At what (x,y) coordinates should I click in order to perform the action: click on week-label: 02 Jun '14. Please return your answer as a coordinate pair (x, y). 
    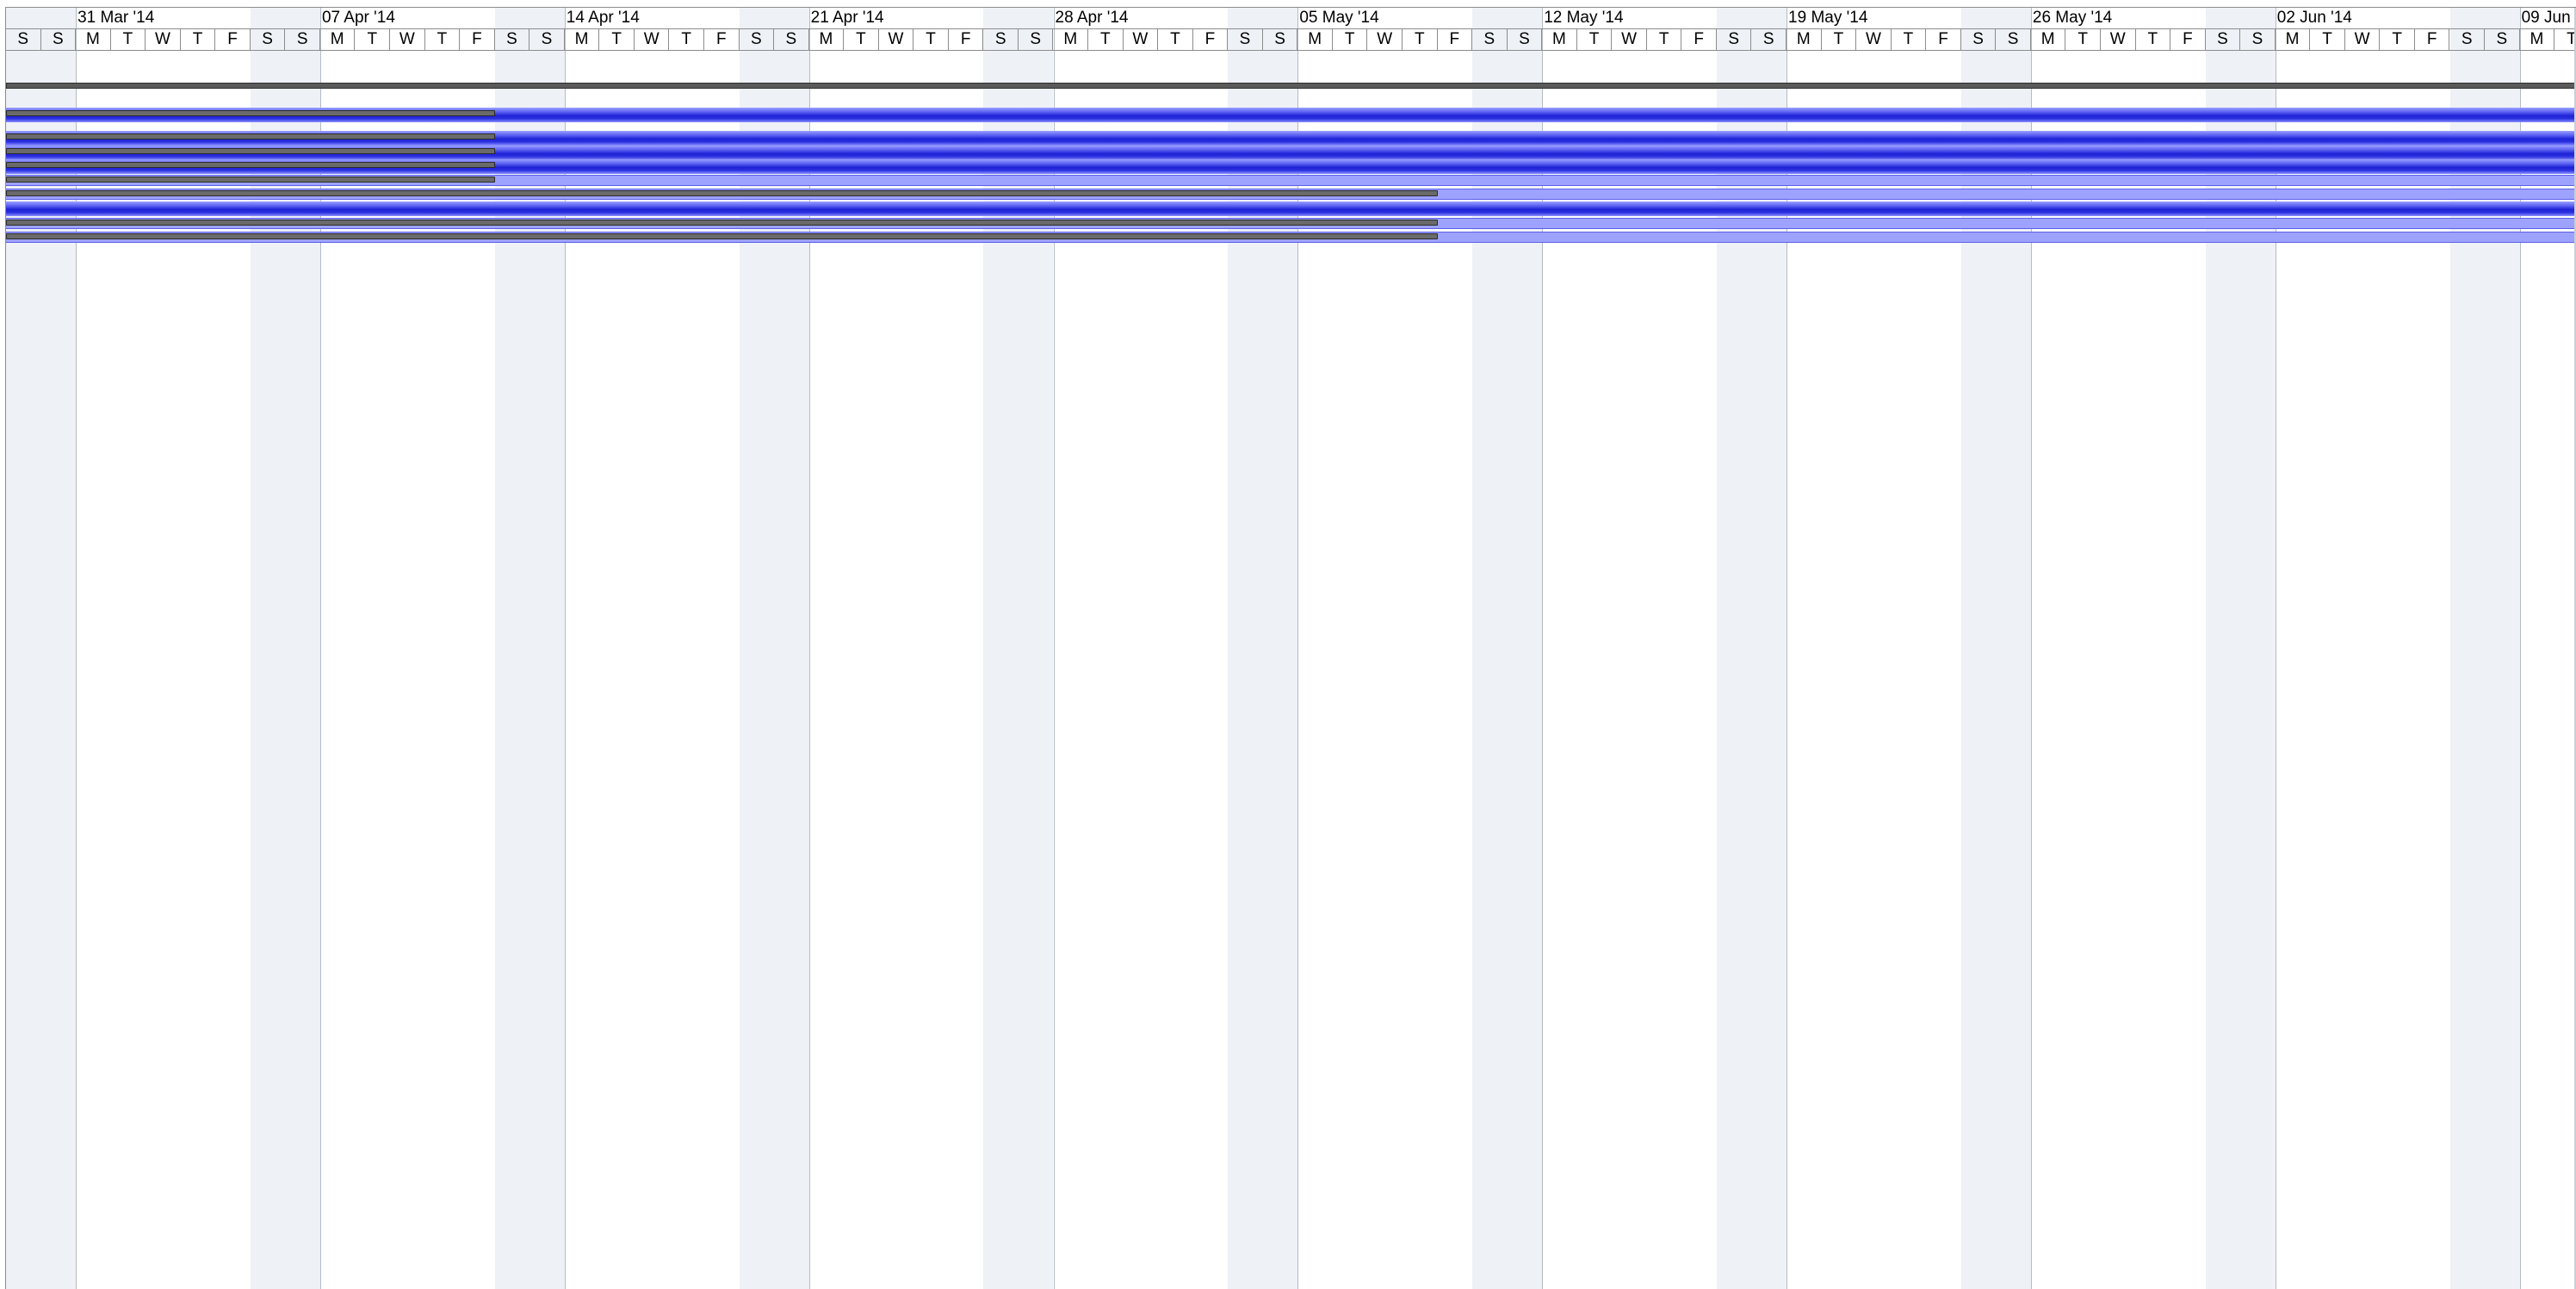
    Looking at the image, I should click on (2314, 18).